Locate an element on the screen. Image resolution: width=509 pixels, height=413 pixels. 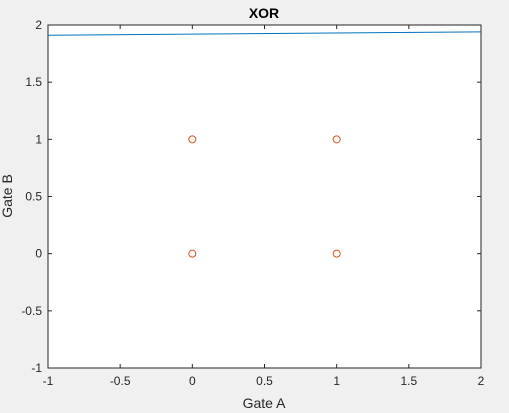
x-tick-label: 0.5 is located at coordinates (264, 381).